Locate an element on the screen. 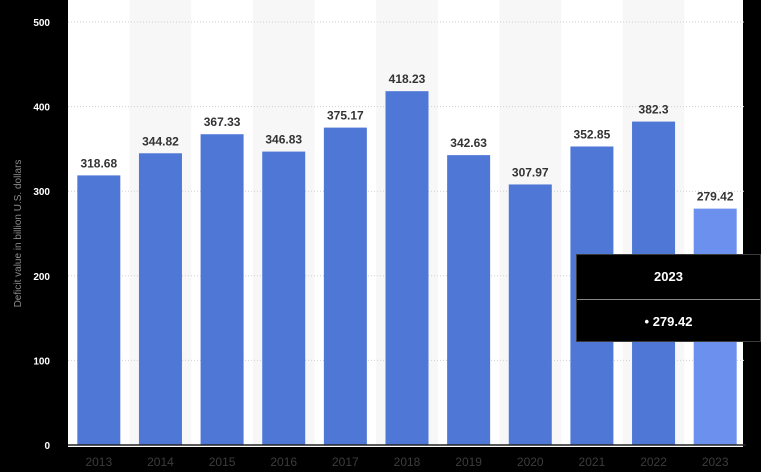  x-tick-label: 2019 is located at coordinates (468, 462).